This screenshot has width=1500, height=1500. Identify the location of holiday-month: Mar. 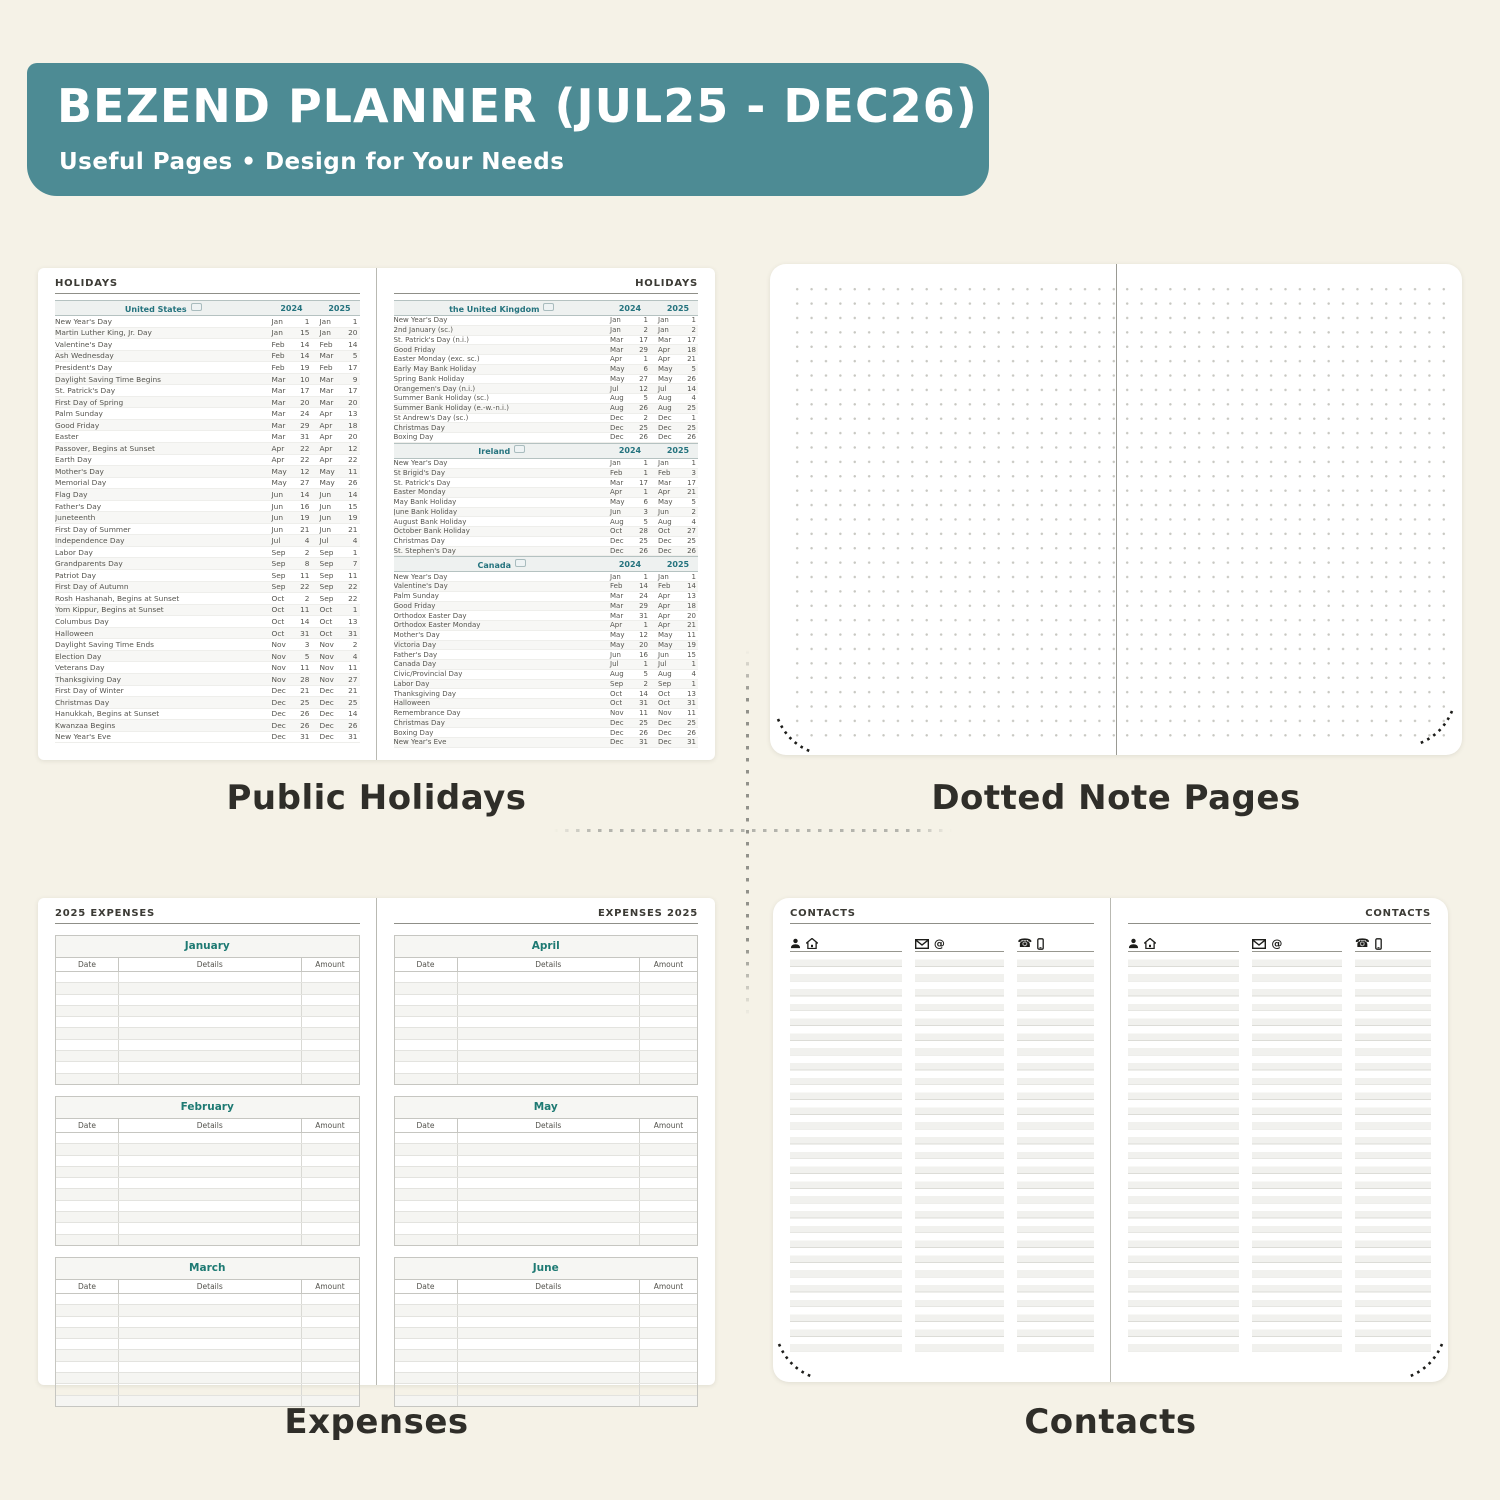
(278, 437).